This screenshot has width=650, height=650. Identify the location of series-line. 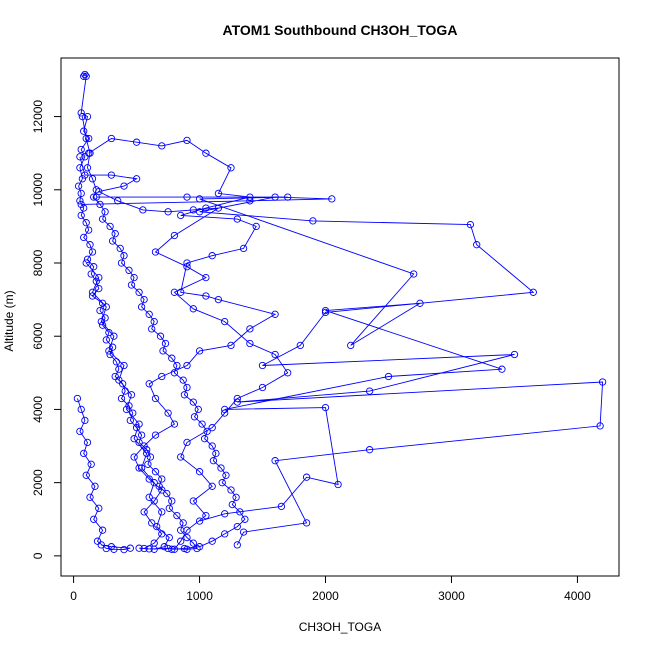
(103, 474).